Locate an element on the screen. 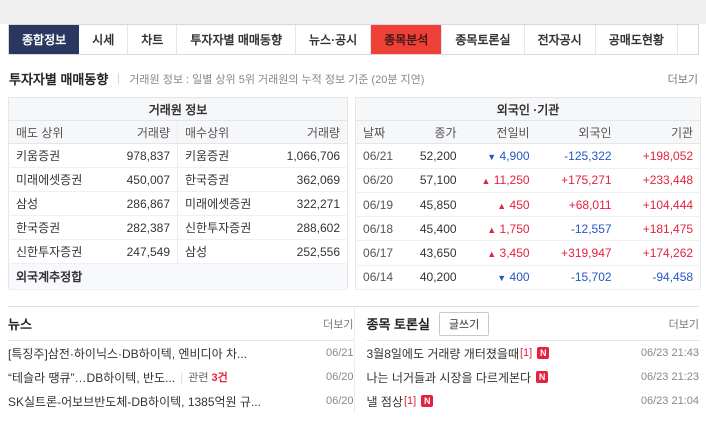 Image resolution: width=706 pixels, height=439 pixels. post-time: 06/23 21:43 is located at coordinates (669, 353).